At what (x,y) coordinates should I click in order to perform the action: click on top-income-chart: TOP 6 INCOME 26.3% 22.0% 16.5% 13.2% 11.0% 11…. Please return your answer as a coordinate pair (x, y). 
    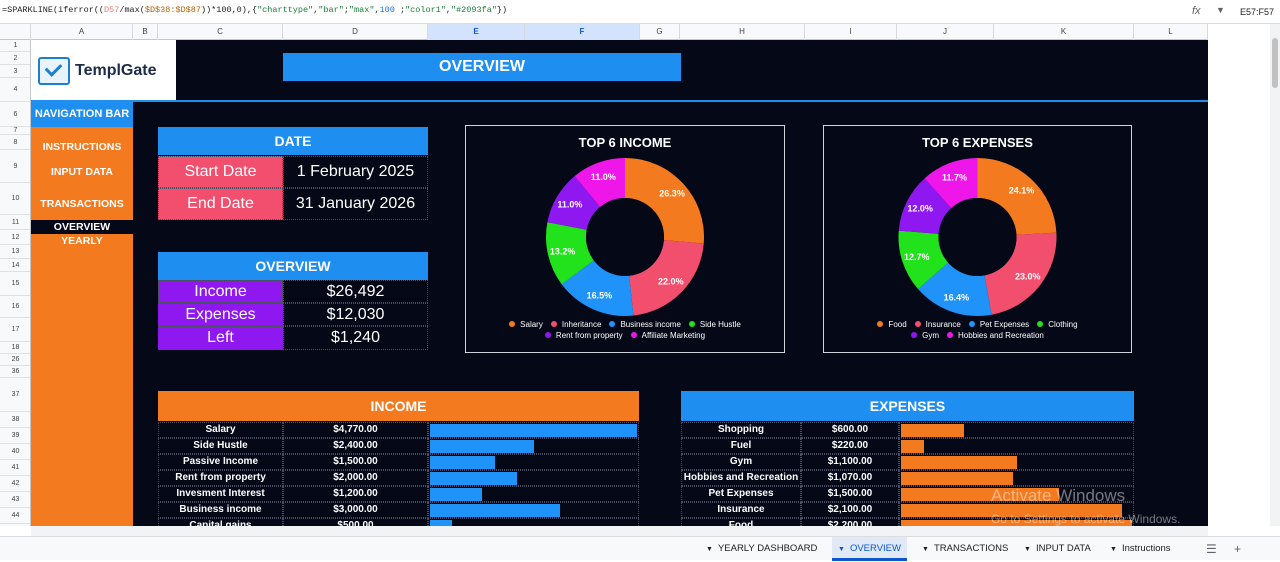
    Looking at the image, I should click on (625, 239).